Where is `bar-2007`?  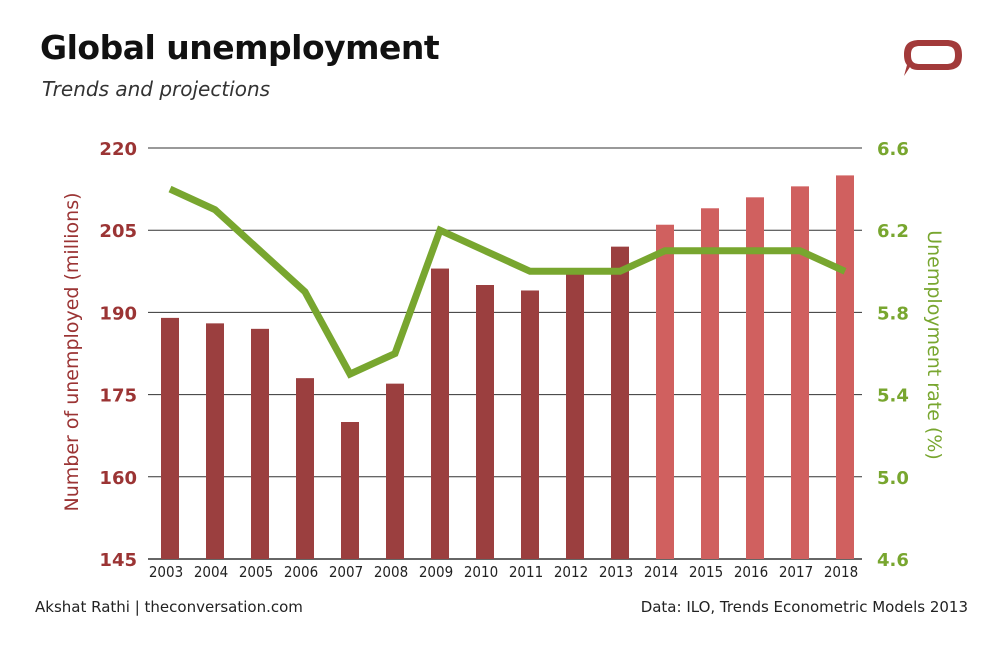 bar-2007 is located at coordinates (350, 490).